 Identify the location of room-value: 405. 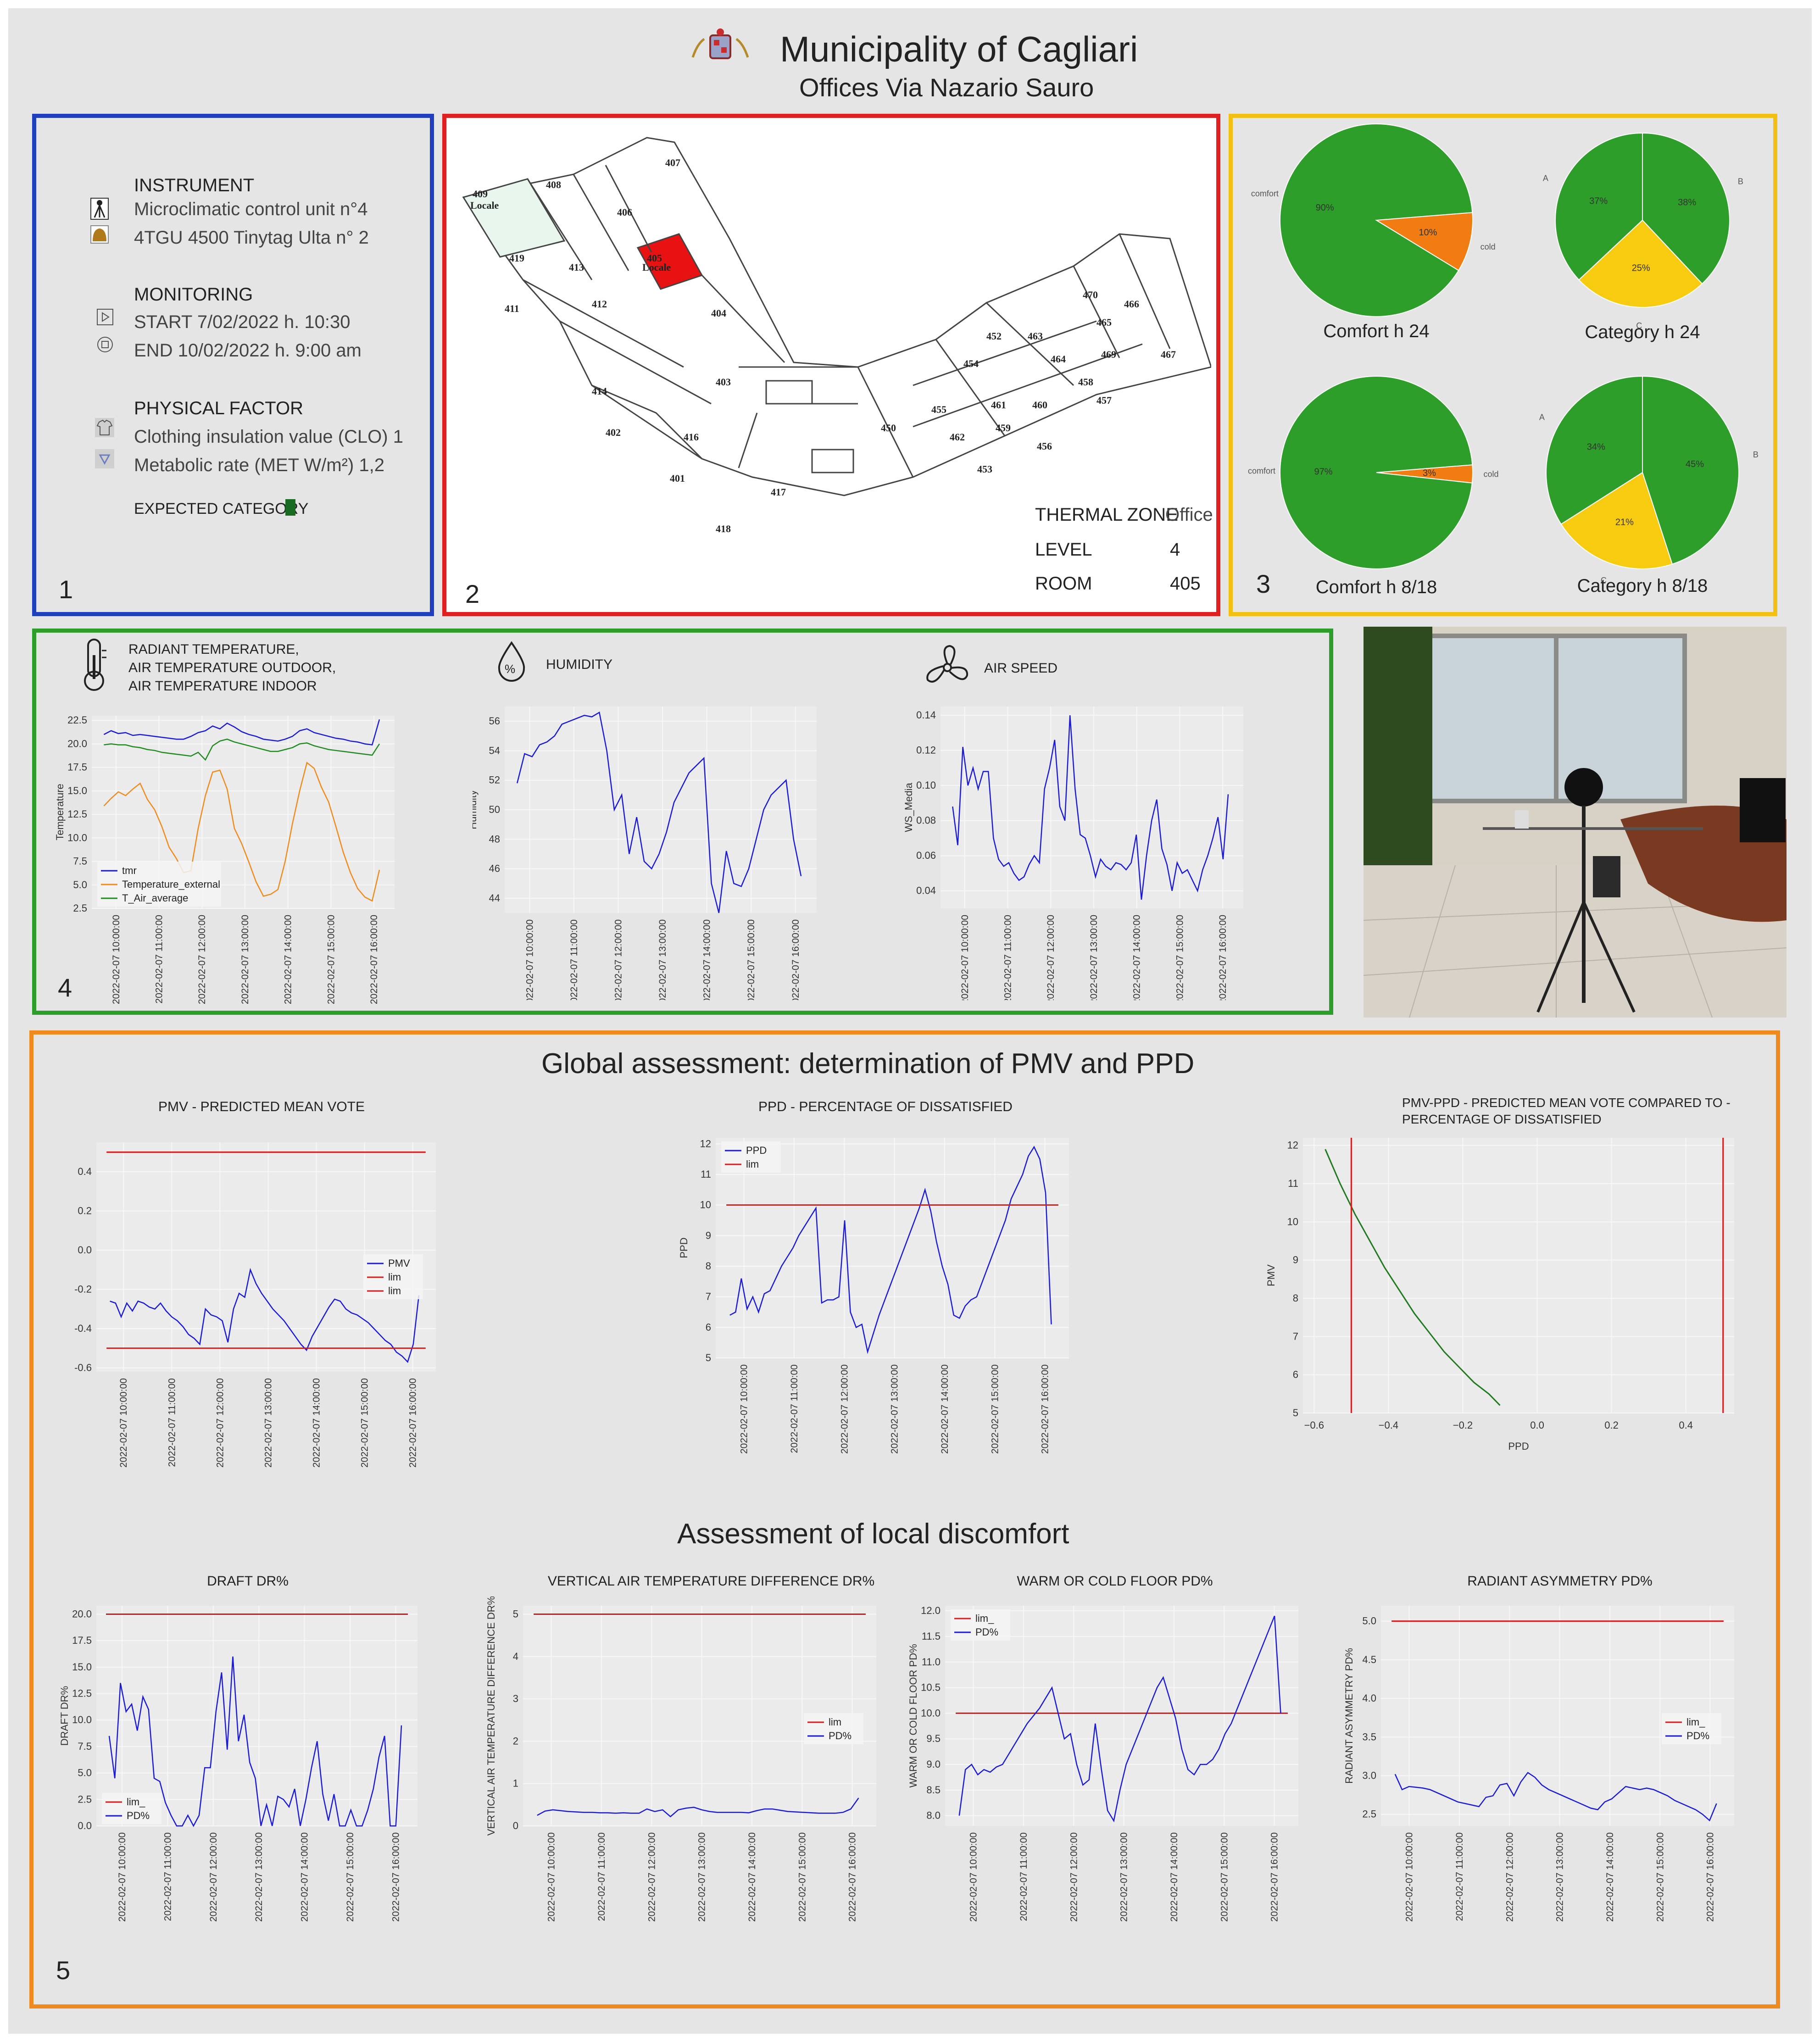
(1185, 583).